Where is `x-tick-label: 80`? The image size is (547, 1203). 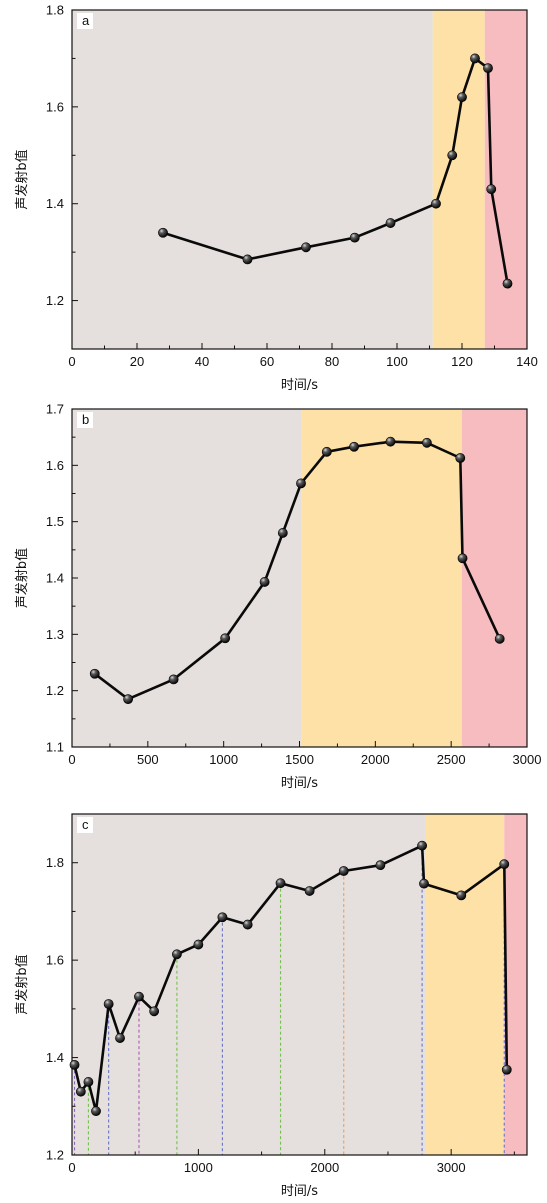
x-tick-label: 80 is located at coordinates (332, 361).